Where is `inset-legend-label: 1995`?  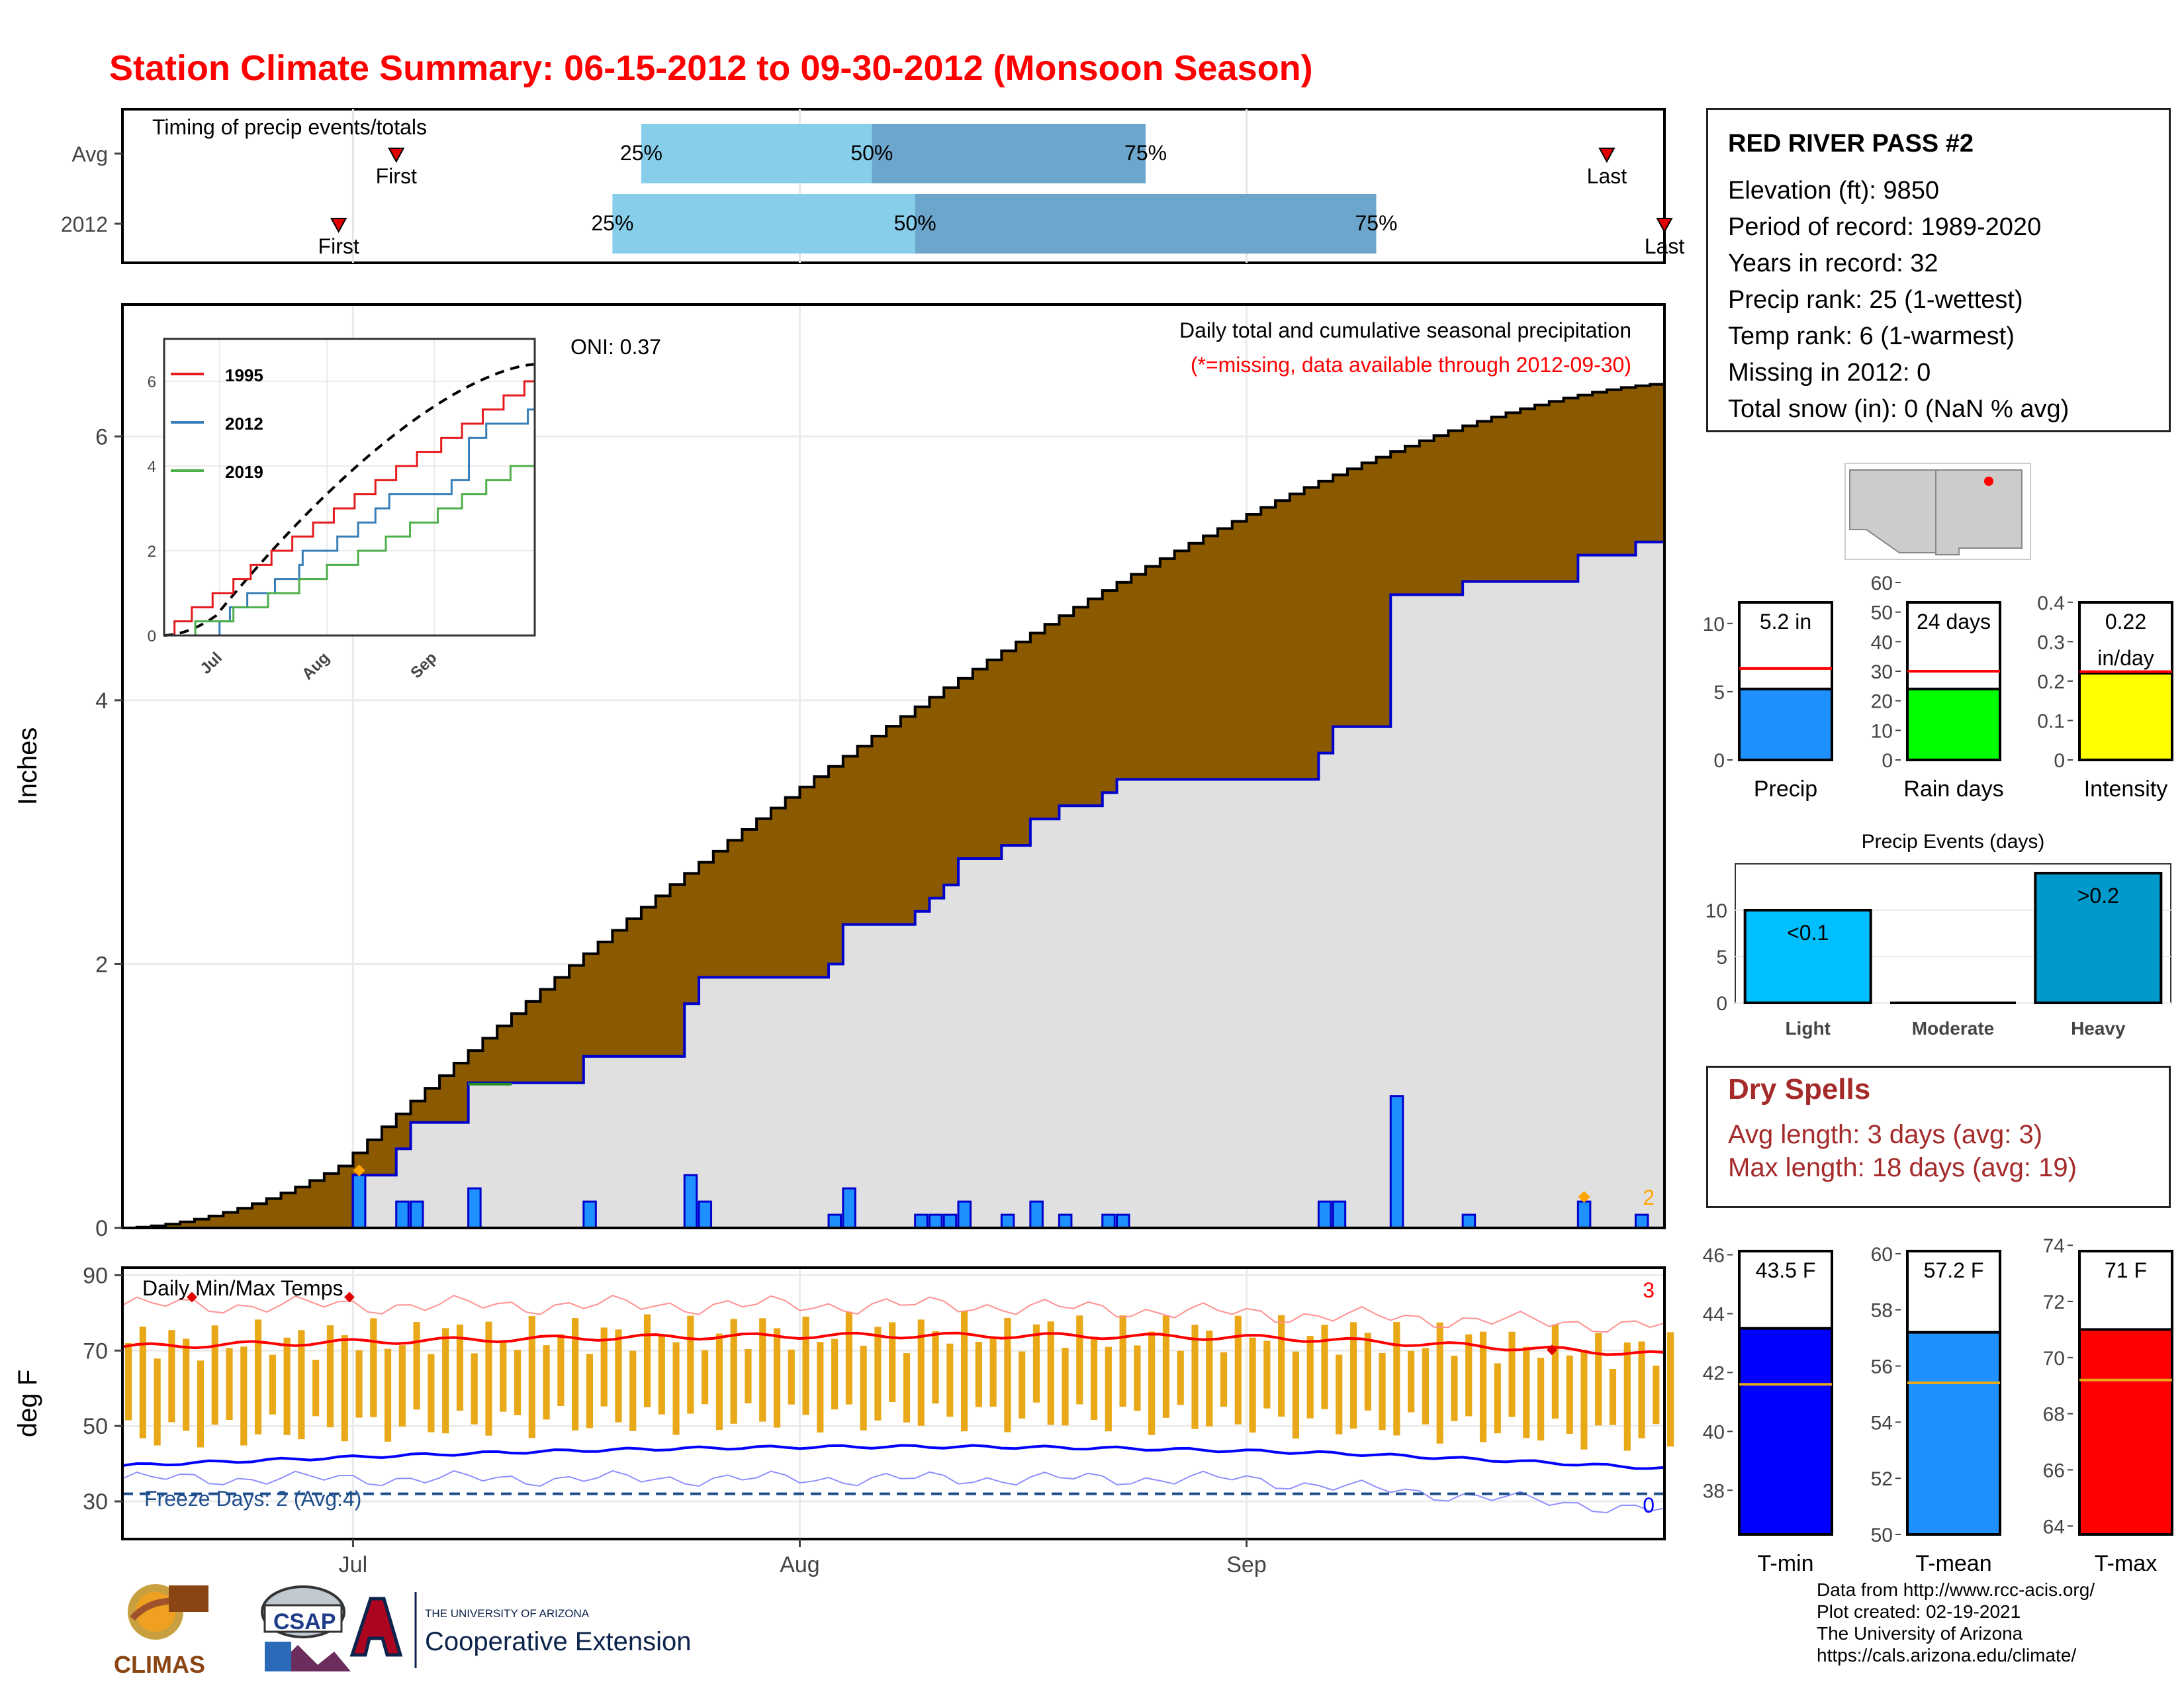 inset-legend-label: 1995 is located at coordinates (244, 375).